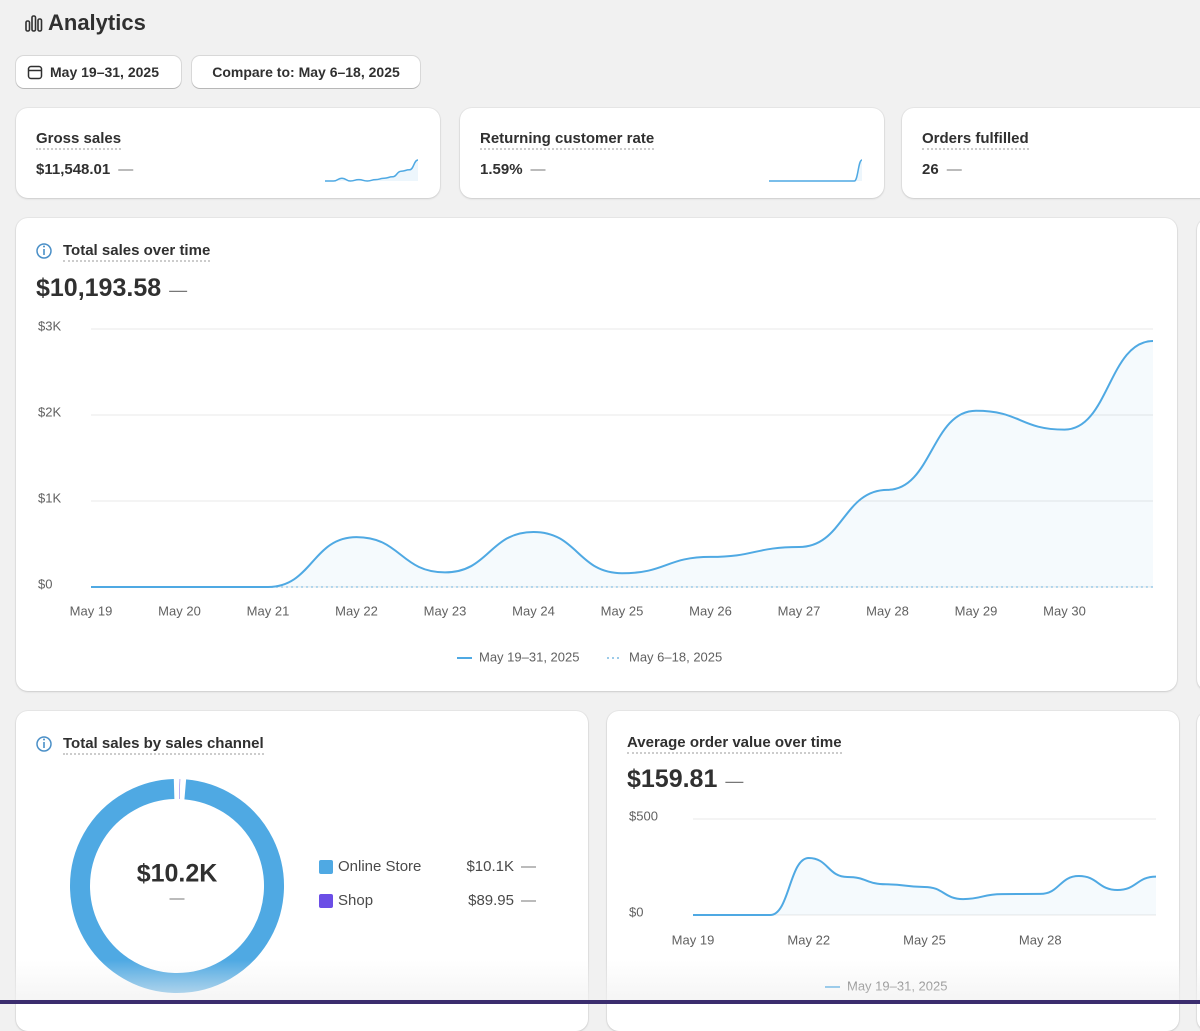  Describe the element at coordinates (976, 610) in the screenshot. I see `x-tick-label: May 29` at that location.